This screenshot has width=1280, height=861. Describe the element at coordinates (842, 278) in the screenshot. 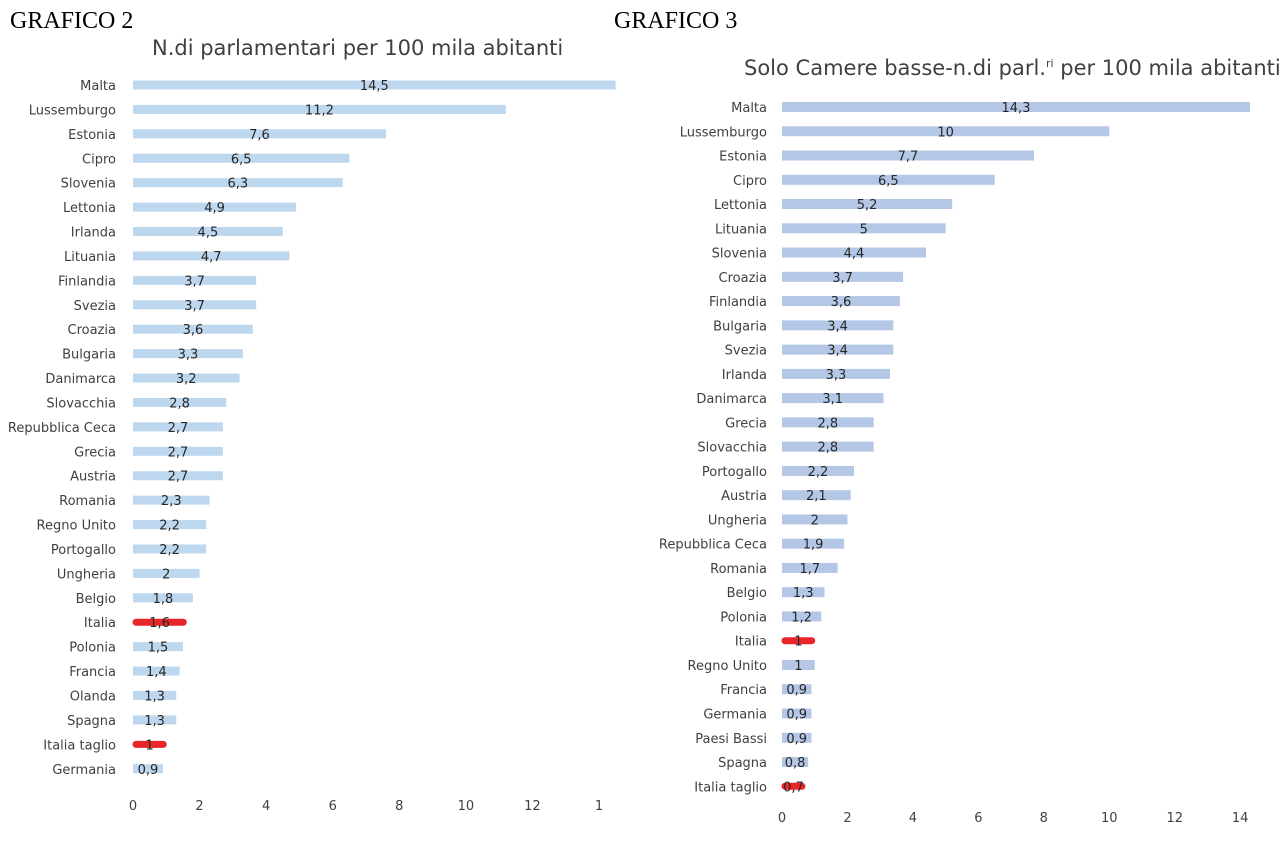

I see `value-label: 3,7` at that location.